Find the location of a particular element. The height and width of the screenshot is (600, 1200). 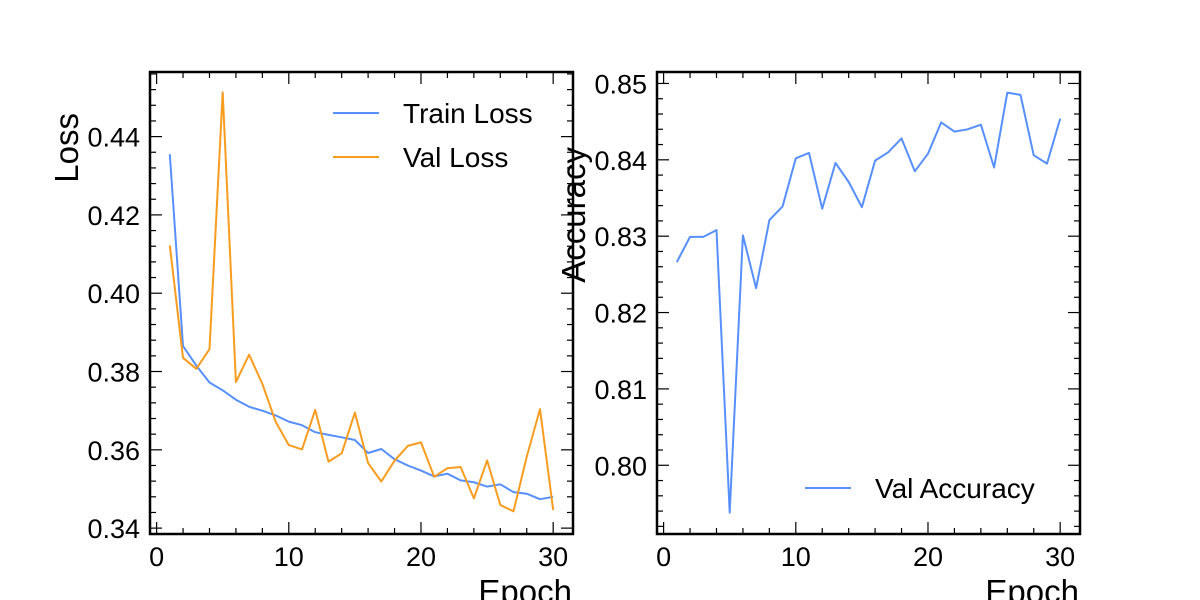

legend-label: Val Loss is located at coordinates (455, 157).